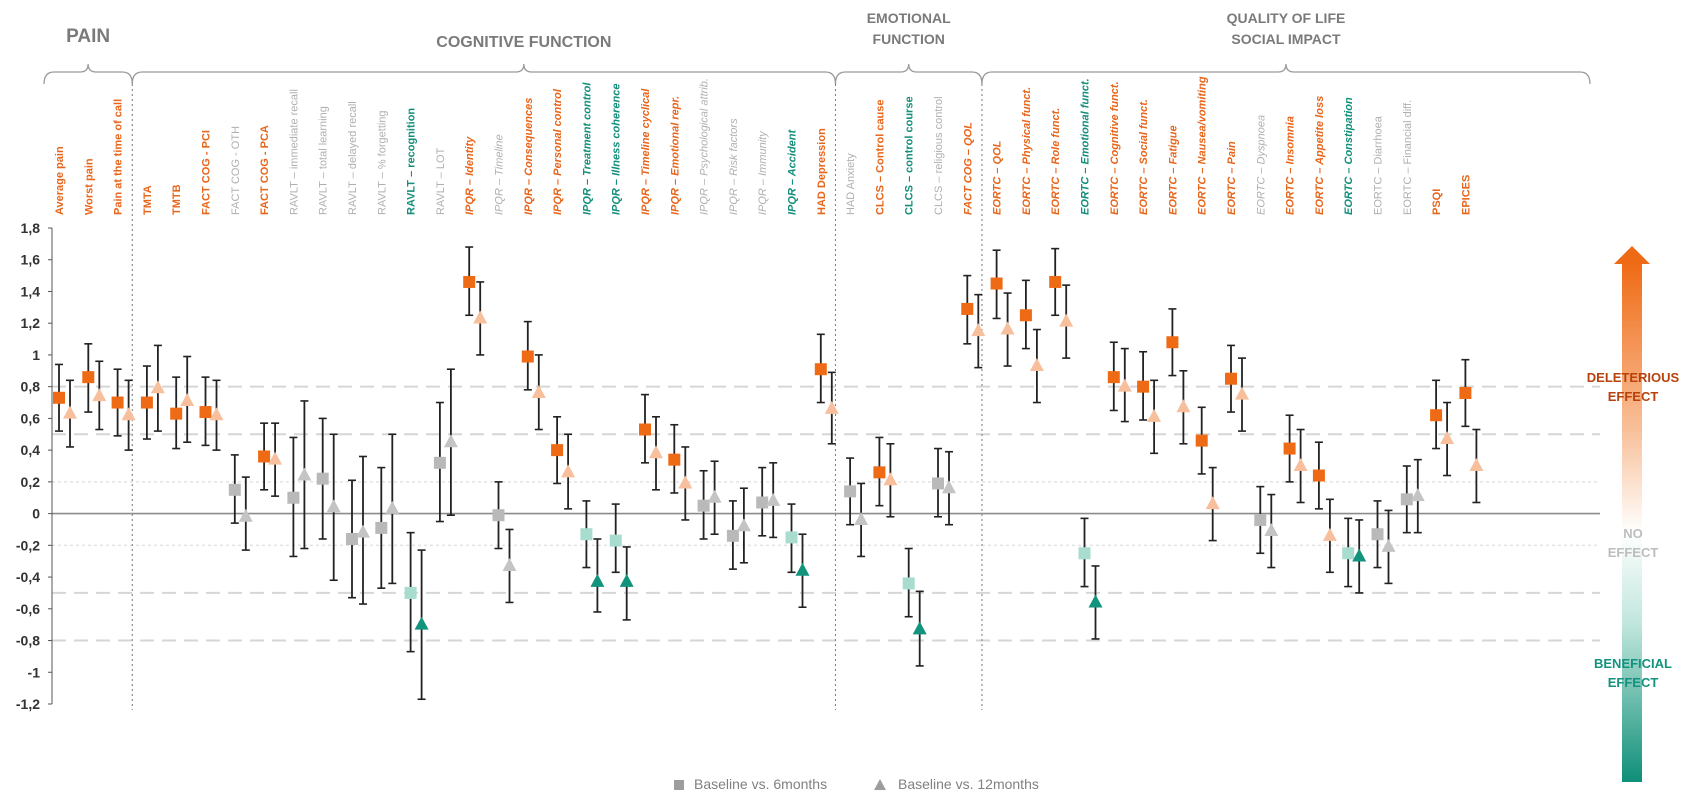  Describe the element at coordinates (760, 784) in the screenshot. I see `legend-label-6months: Baseline vs. 6months` at that location.